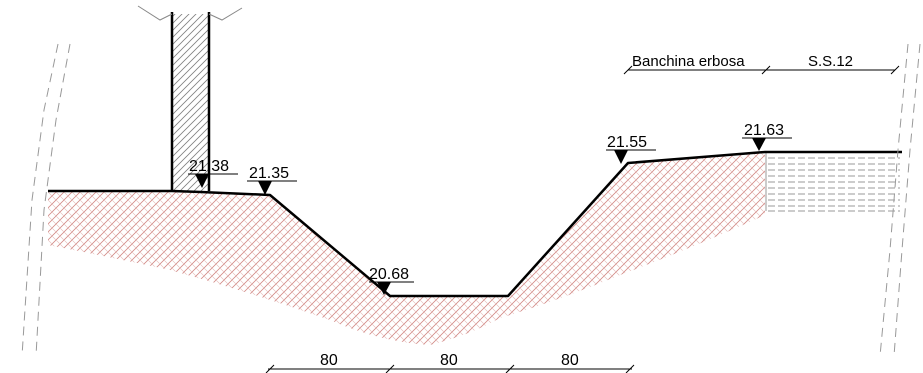  What do you see at coordinates (329, 360) in the screenshot?
I see `dimension-left-slope: 80` at bounding box center [329, 360].